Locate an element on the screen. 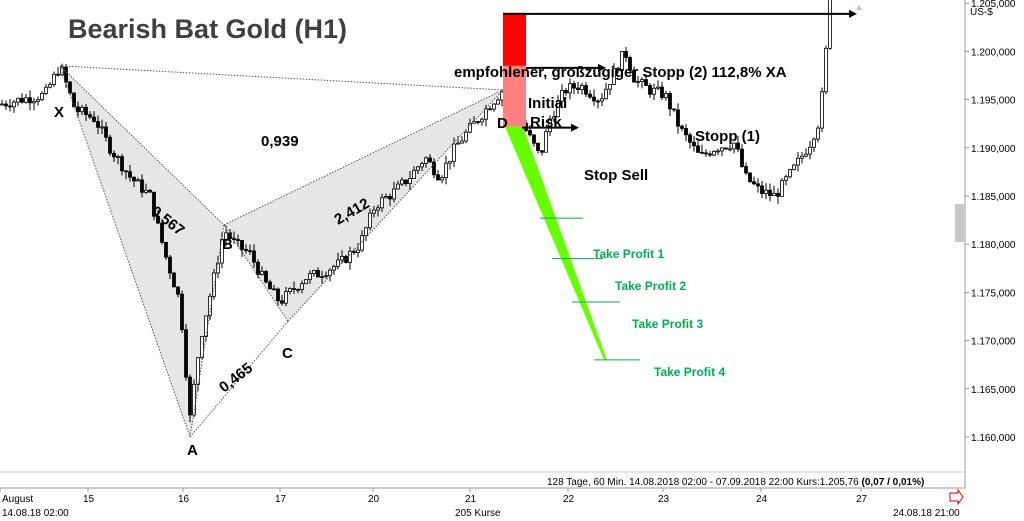  point-label-d: D is located at coordinates (502, 123).